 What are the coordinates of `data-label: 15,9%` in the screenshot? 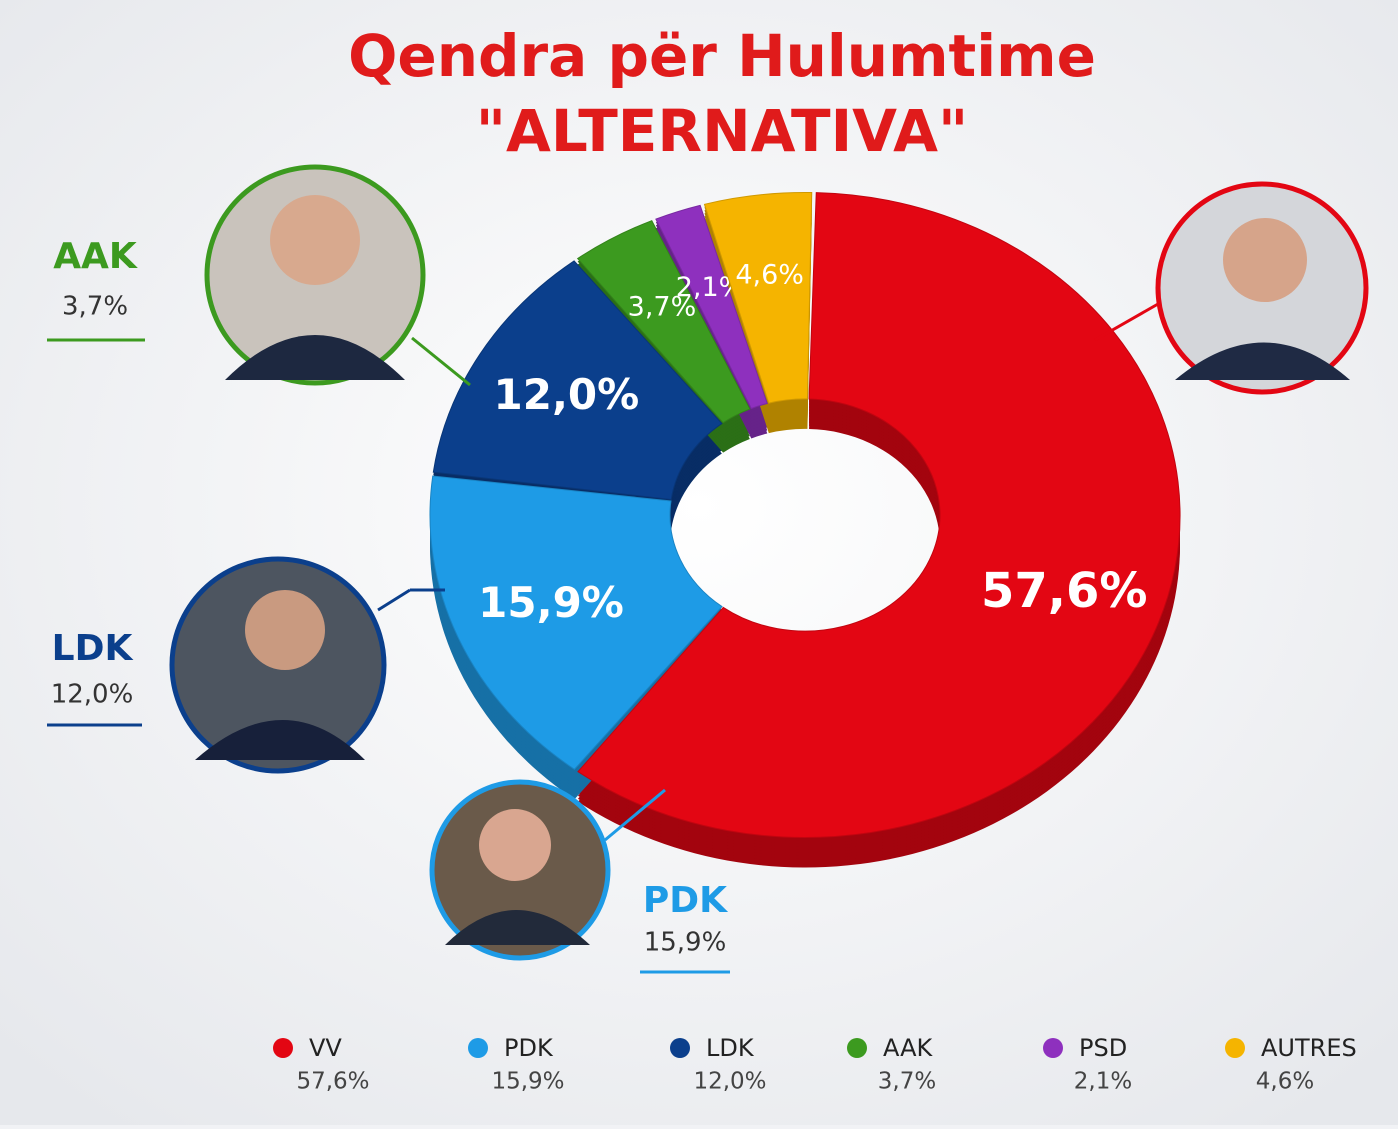 It's located at (551, 602).